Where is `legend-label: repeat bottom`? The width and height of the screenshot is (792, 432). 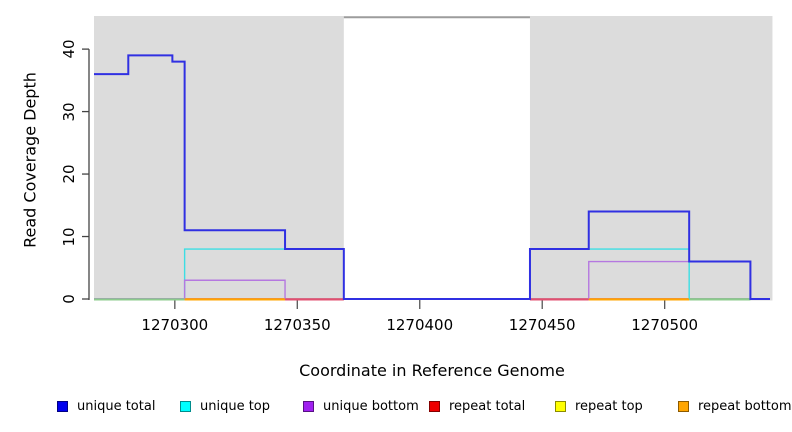
legend-label: repeat bottom is located at coordinates (745, 406).